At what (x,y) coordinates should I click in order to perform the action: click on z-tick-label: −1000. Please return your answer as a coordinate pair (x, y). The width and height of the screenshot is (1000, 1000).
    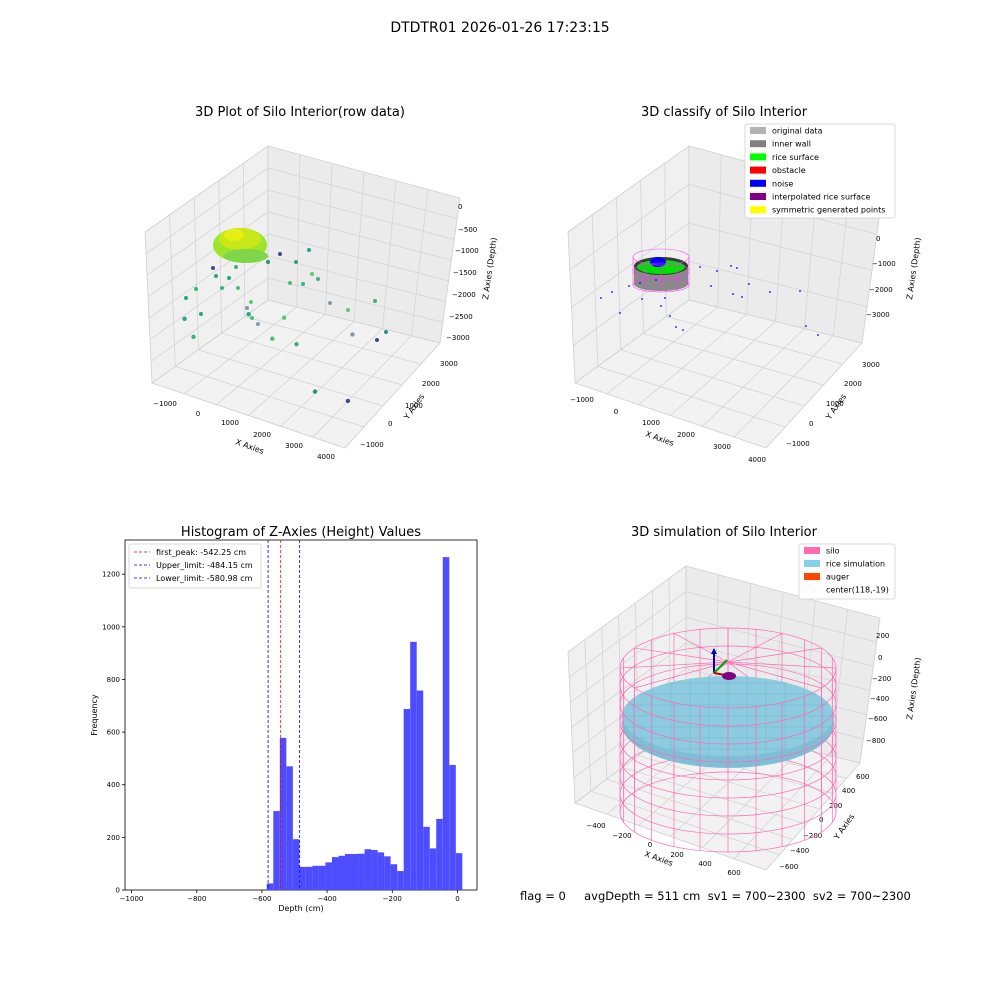
    Looking at the image, I should click on (467, 251).